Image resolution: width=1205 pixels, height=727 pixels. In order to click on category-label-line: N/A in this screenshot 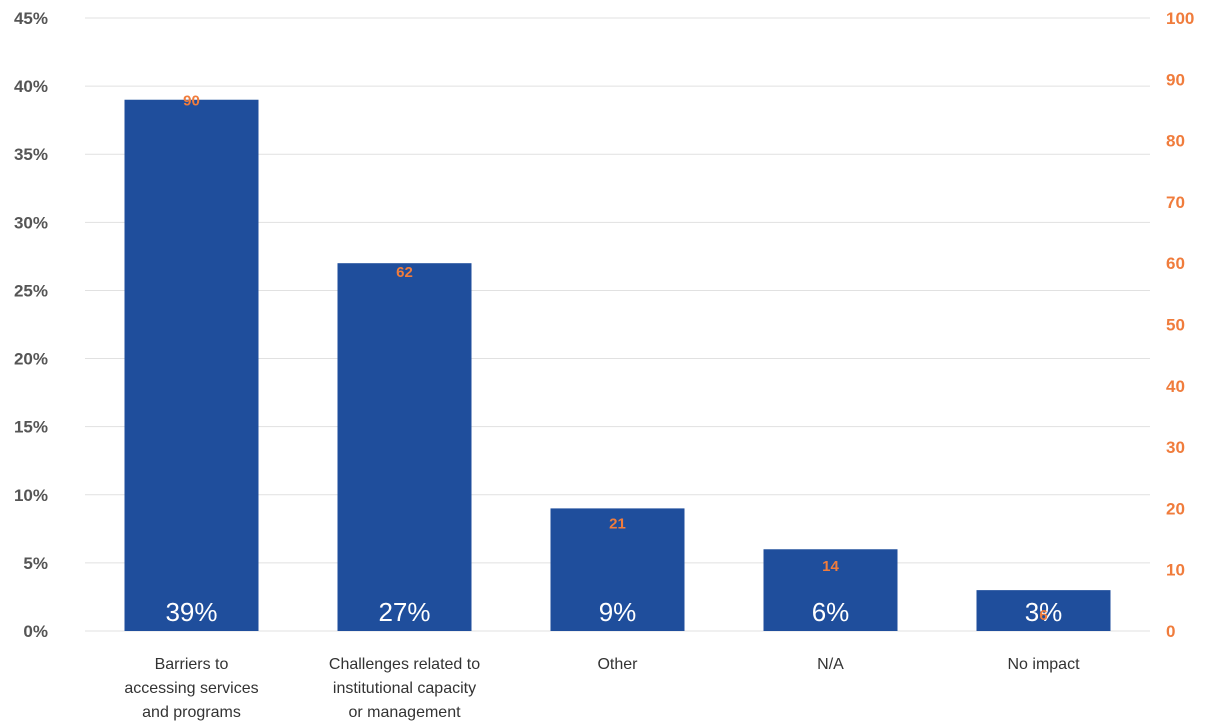, I will do `click(830, 664)`.